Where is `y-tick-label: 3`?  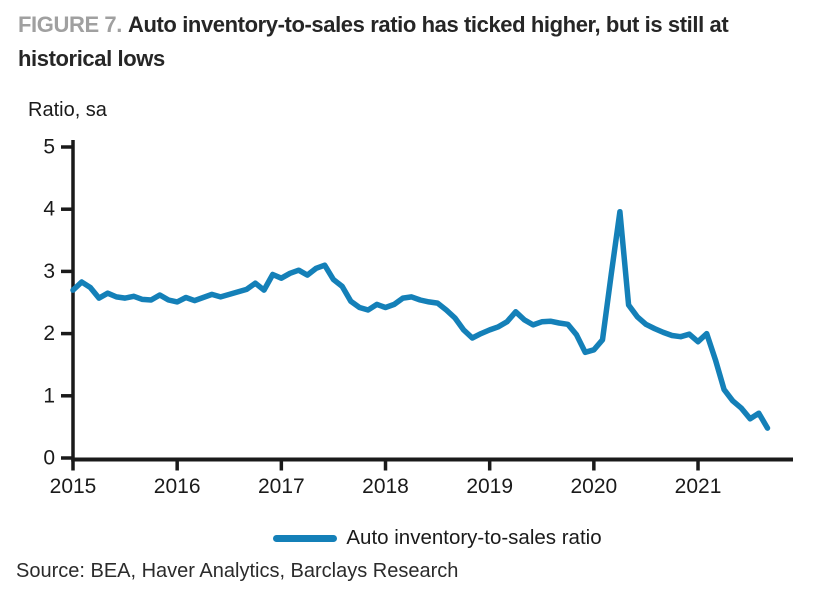 y-tick-label: 3 is located at coordinates (49, 271).